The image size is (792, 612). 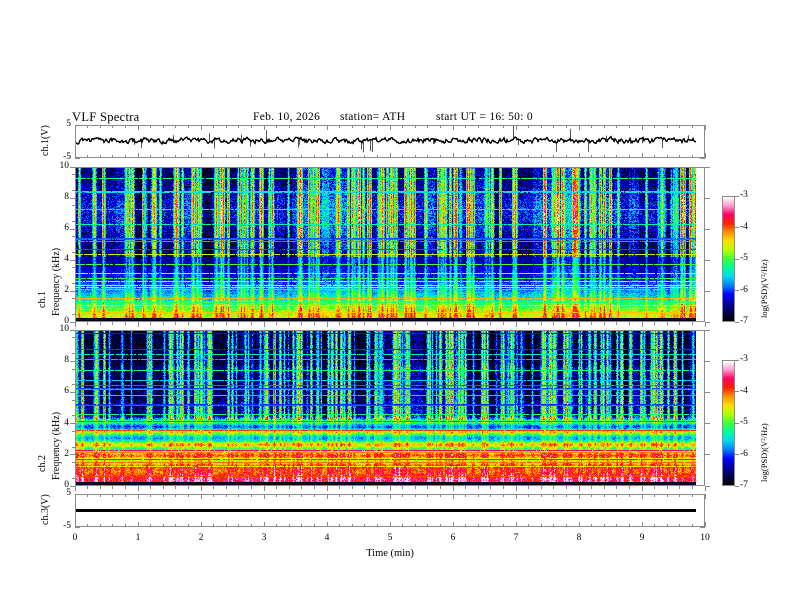 I want to click on x-tick-label: 3, so click(x=264, y=538).